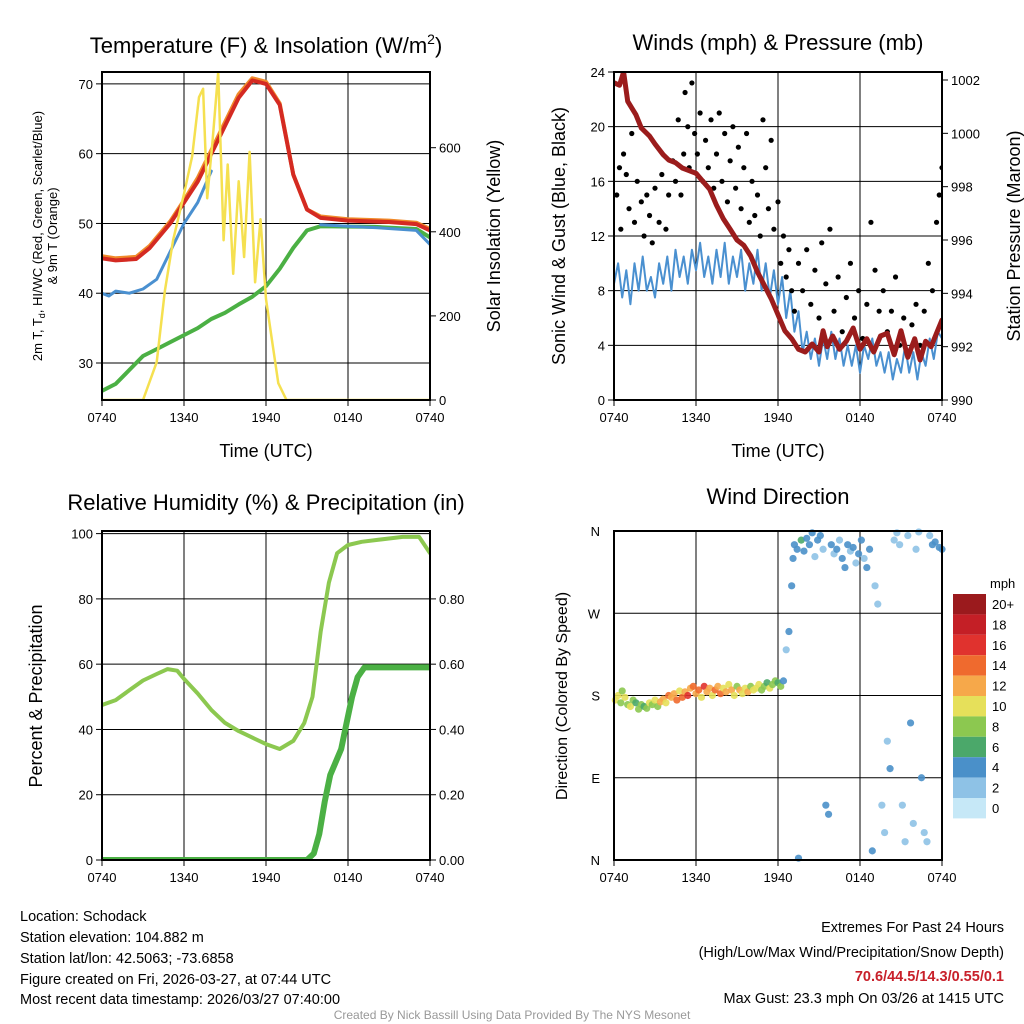 This screenshot has width=1024, height=1024. Describe the element at coordinates (86, 154) in the screenshot. I see `y-tick-label: 60` at that location.